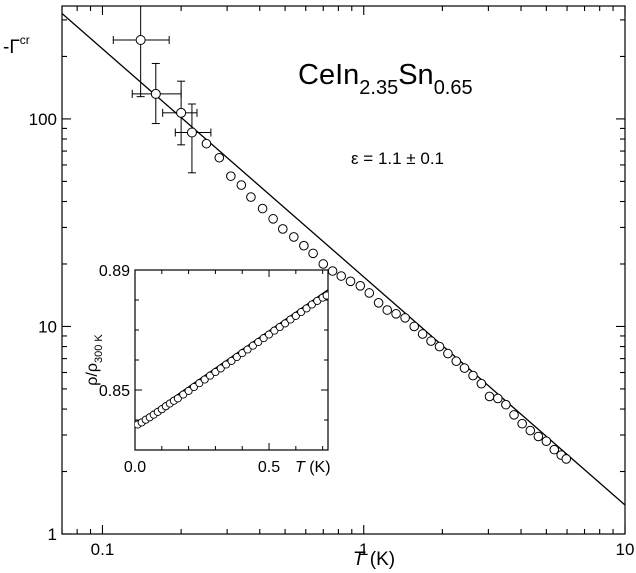 The height and width of the screenshot is (573, 636). Describe the element at coordinates (318, 467) in the screenshot. I see `inset-x-label-unit: (K)` at that location.